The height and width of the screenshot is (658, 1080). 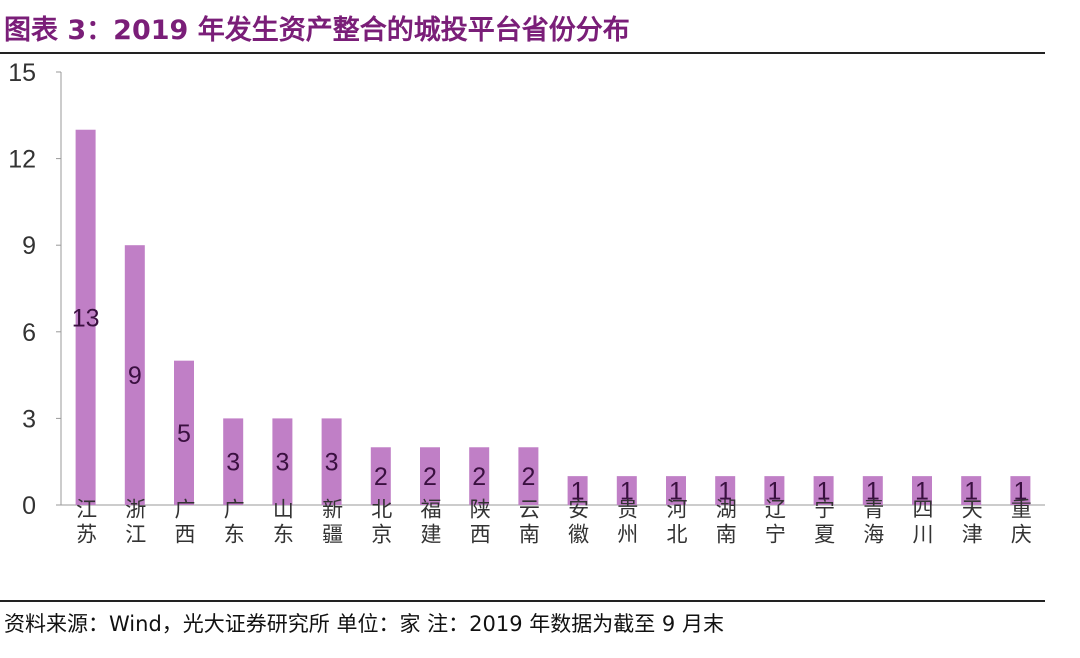 What do you see at coordinates (332, 523) in the screenshot?
I see `x-tick-label: 新疆` at bounding box center [332, 523].